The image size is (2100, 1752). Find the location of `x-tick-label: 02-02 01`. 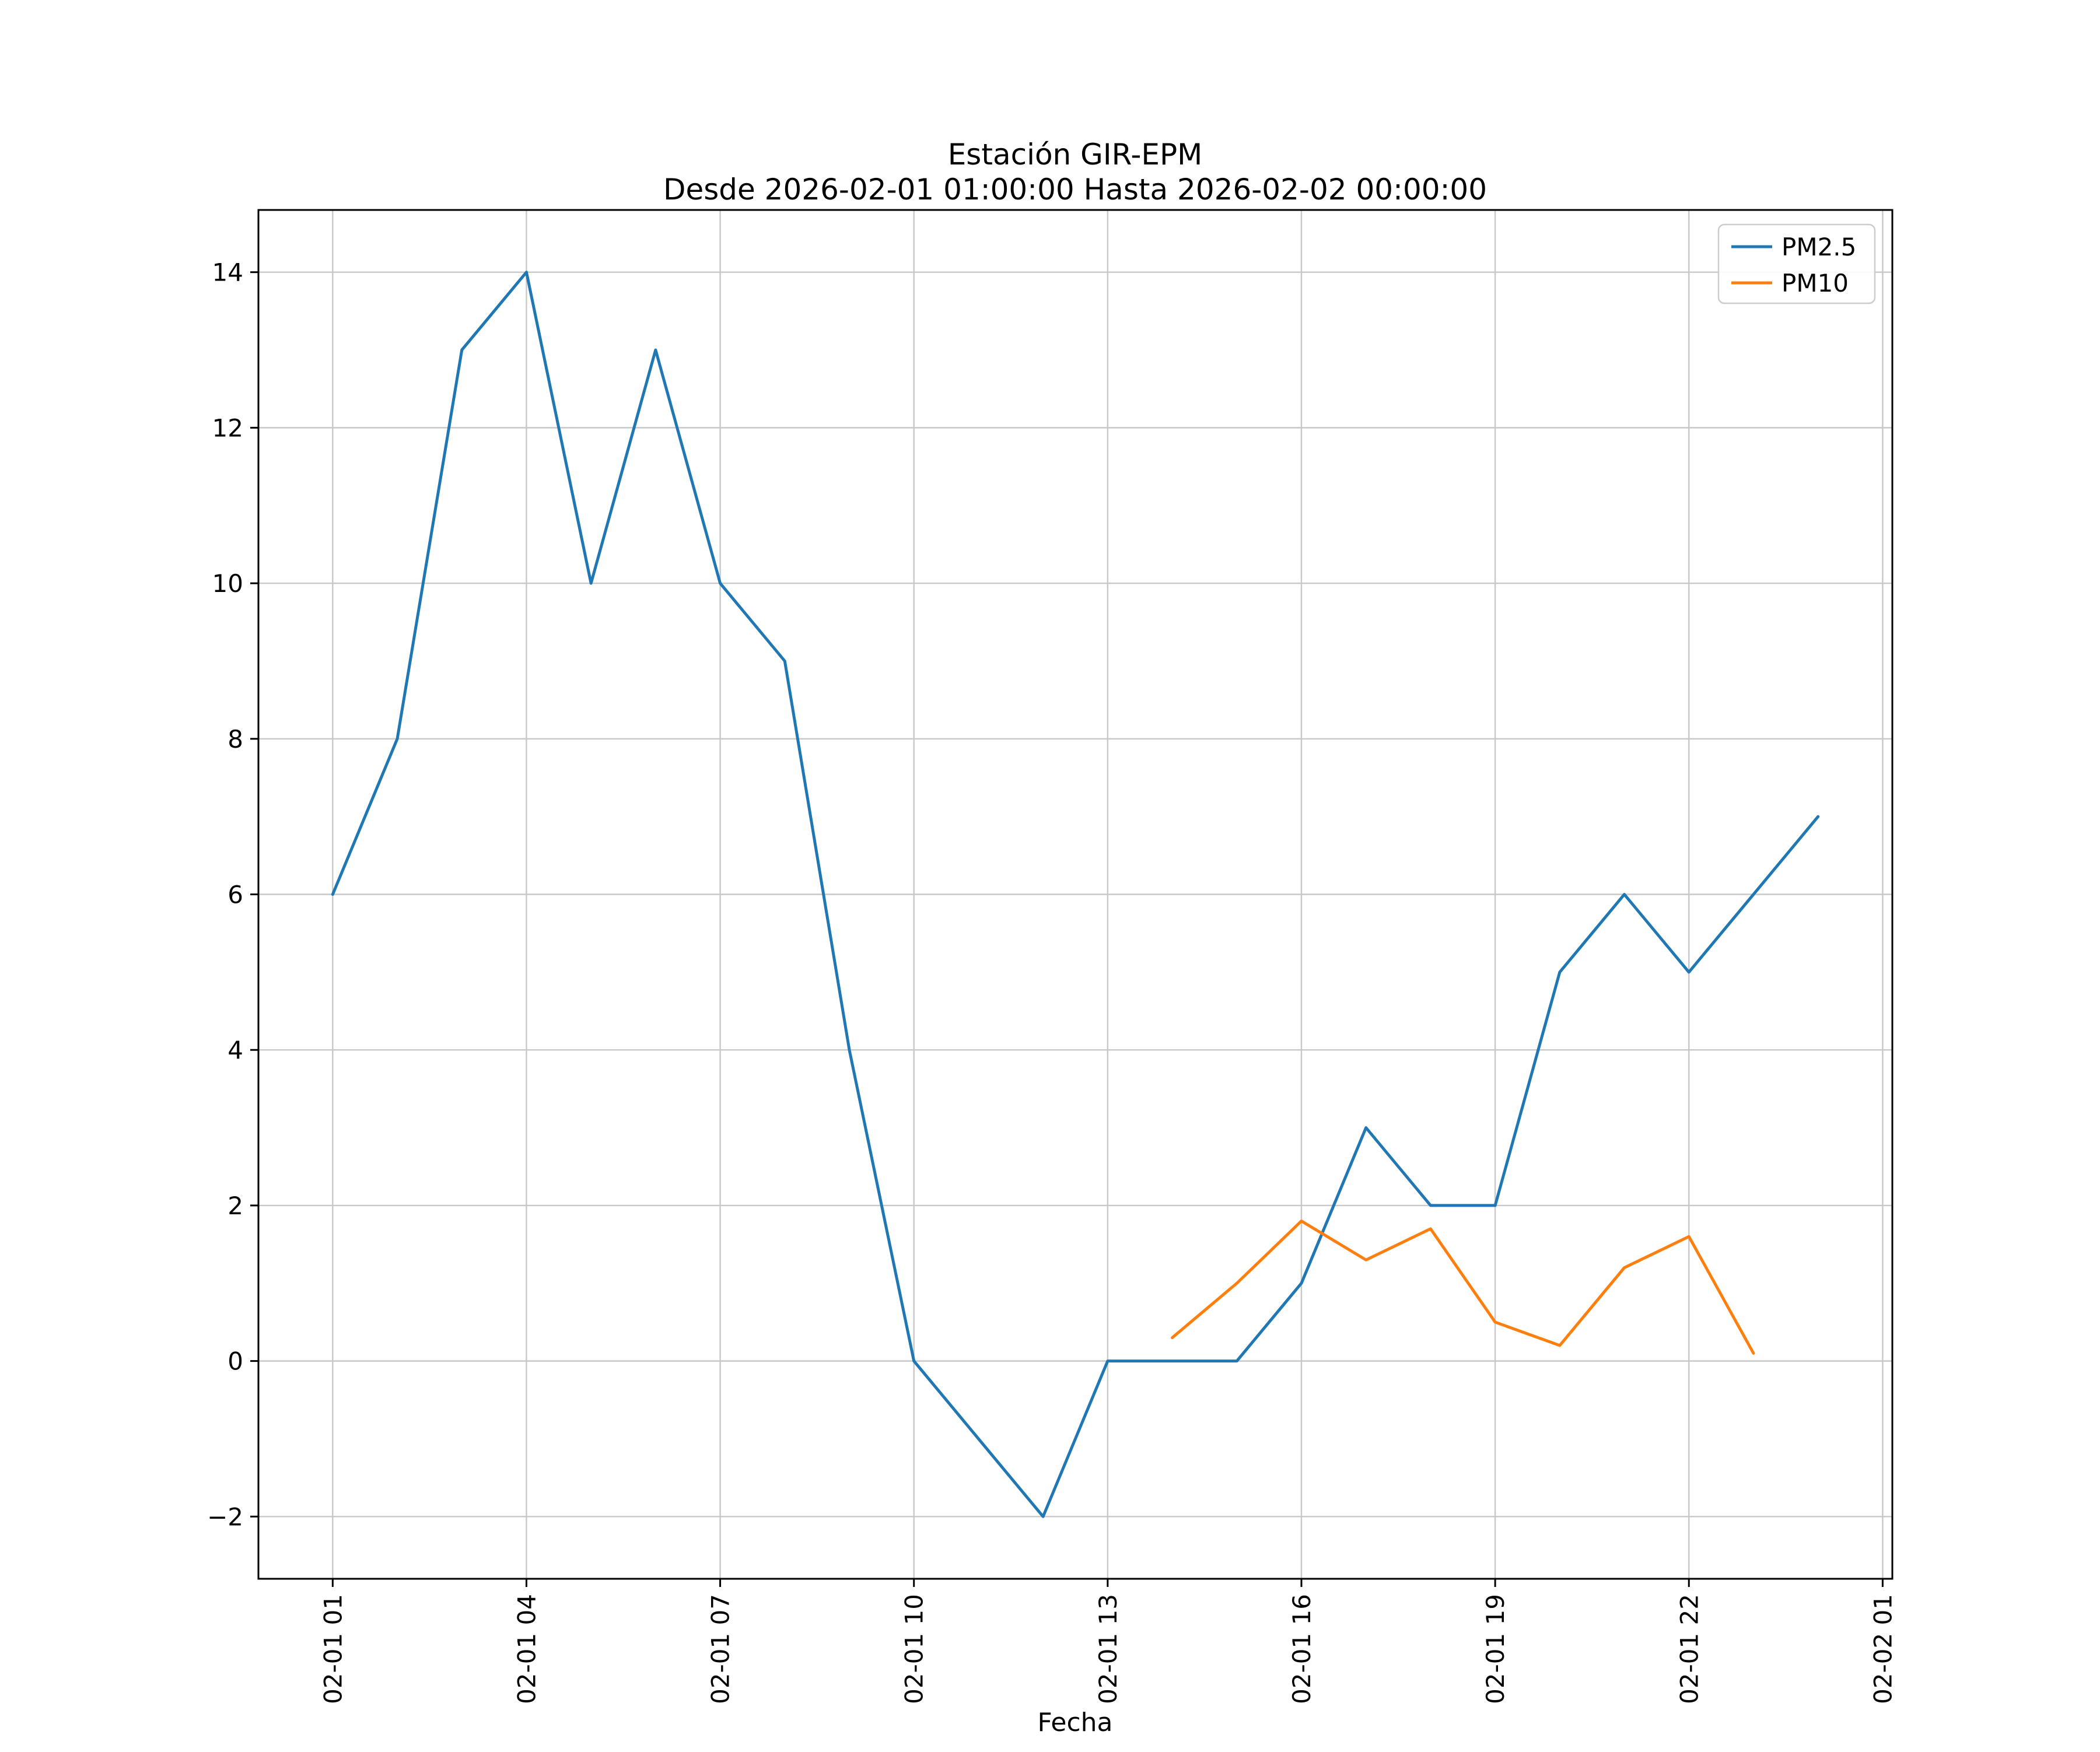

x-tick-label: 02-02 01 is located at coordinates (1882, 1649).